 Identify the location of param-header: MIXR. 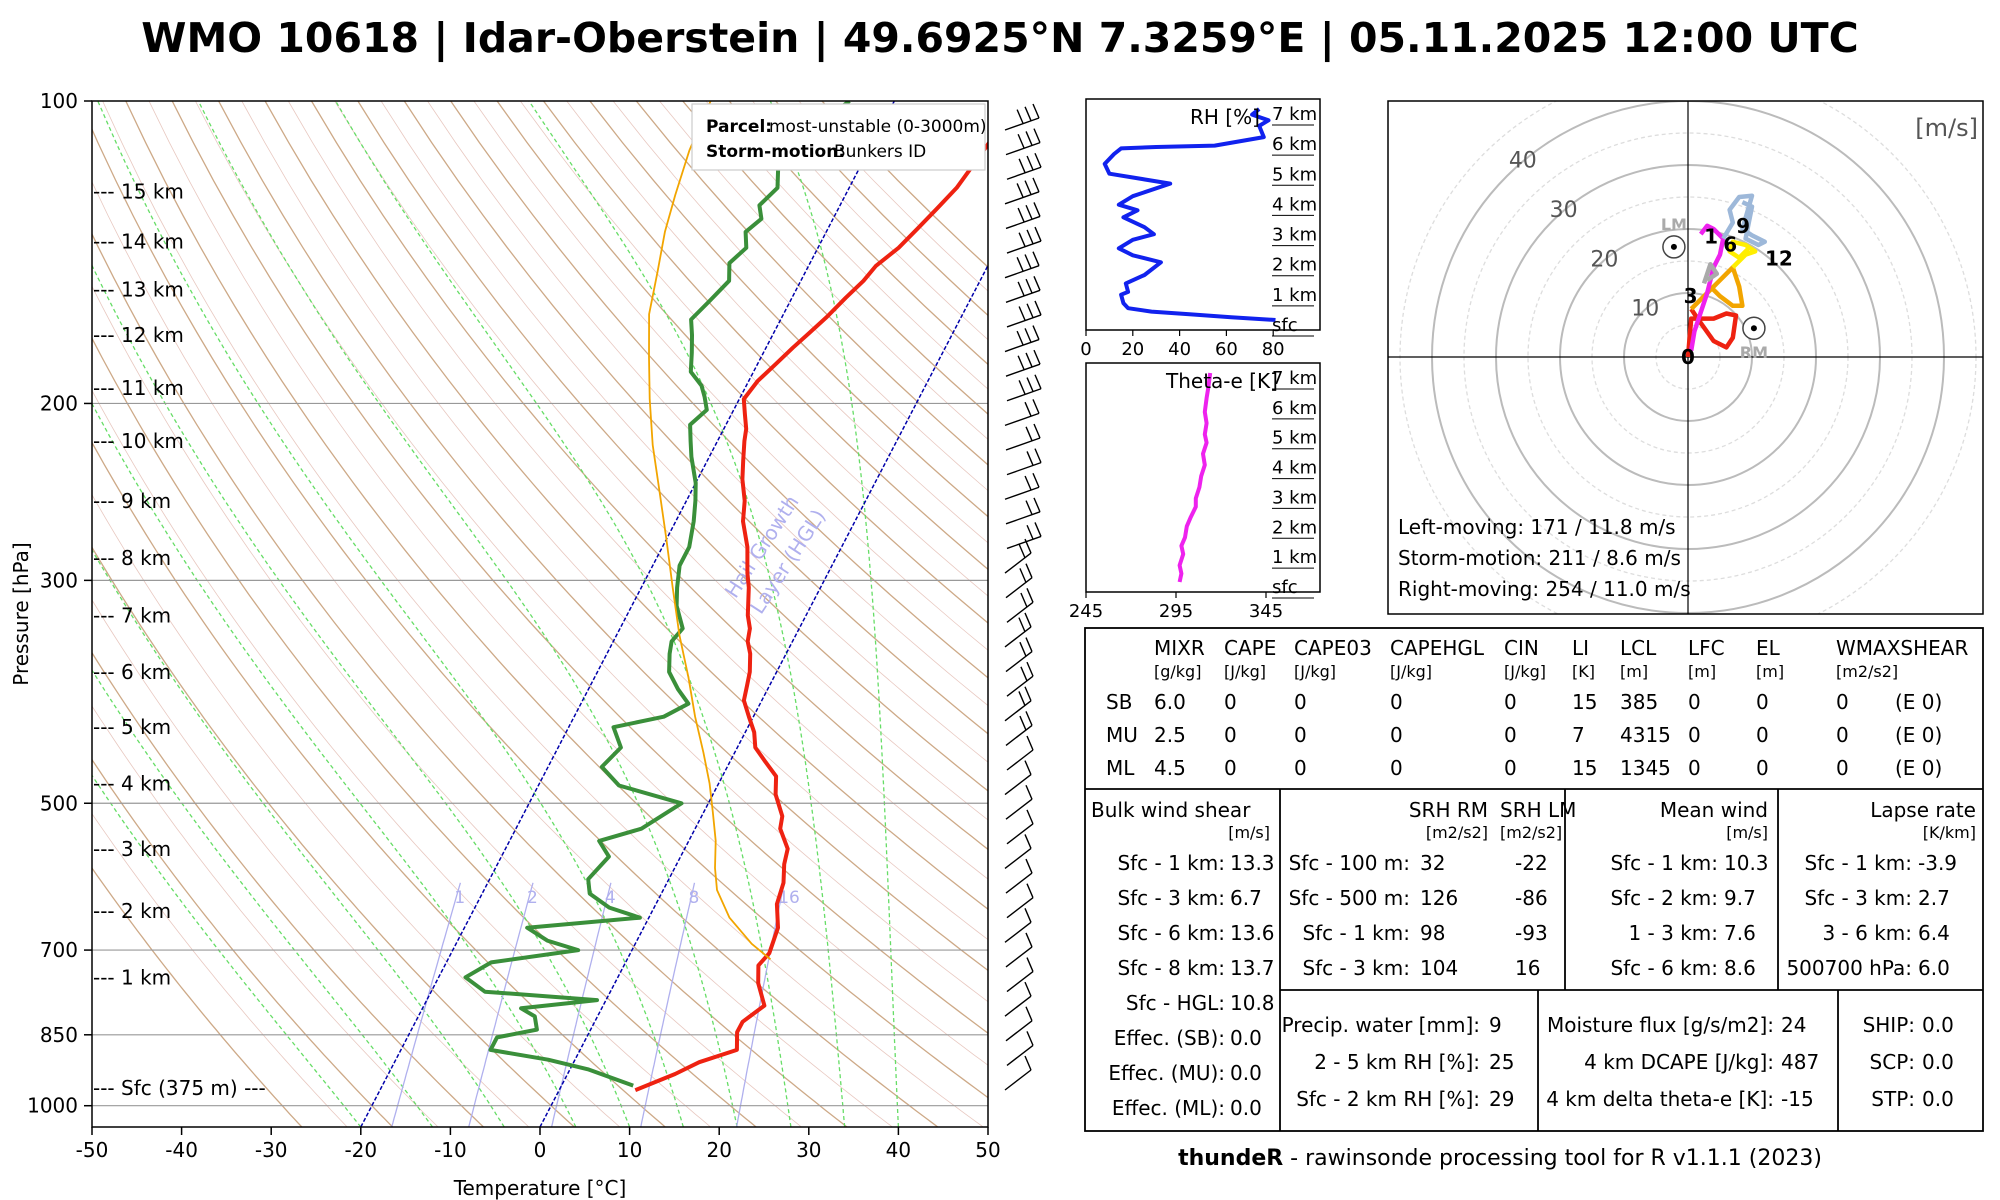
(1179, 648).